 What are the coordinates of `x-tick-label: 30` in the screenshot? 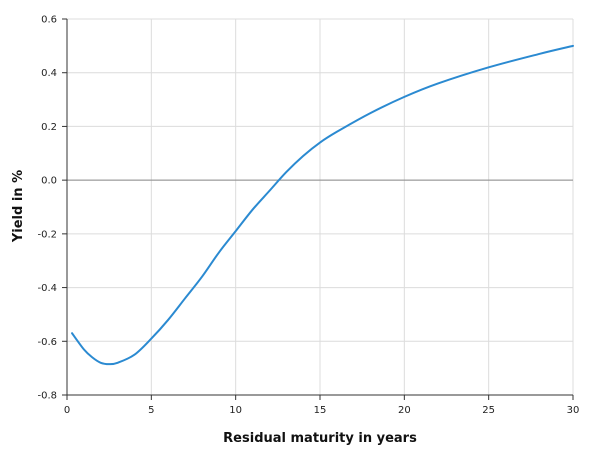 It's located at (573, 410).